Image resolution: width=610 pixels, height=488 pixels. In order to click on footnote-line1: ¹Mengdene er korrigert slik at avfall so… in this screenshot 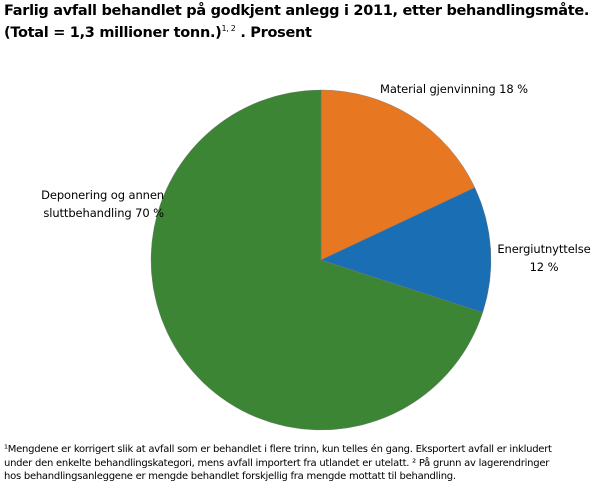, I will do `click(278, 449)`.